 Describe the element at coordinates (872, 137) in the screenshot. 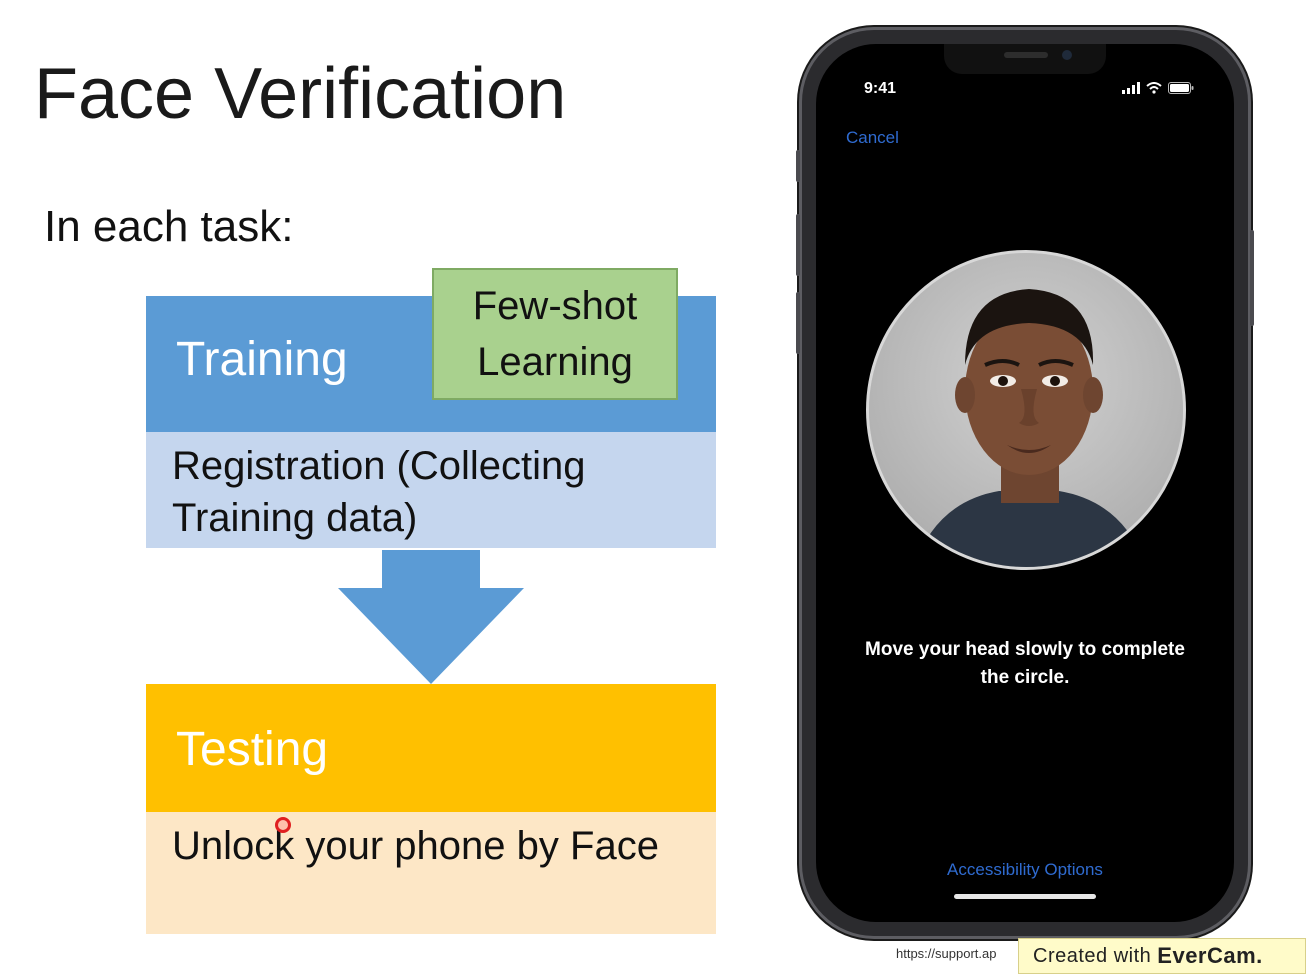

I see `cancel-button: Cancel` at that location.